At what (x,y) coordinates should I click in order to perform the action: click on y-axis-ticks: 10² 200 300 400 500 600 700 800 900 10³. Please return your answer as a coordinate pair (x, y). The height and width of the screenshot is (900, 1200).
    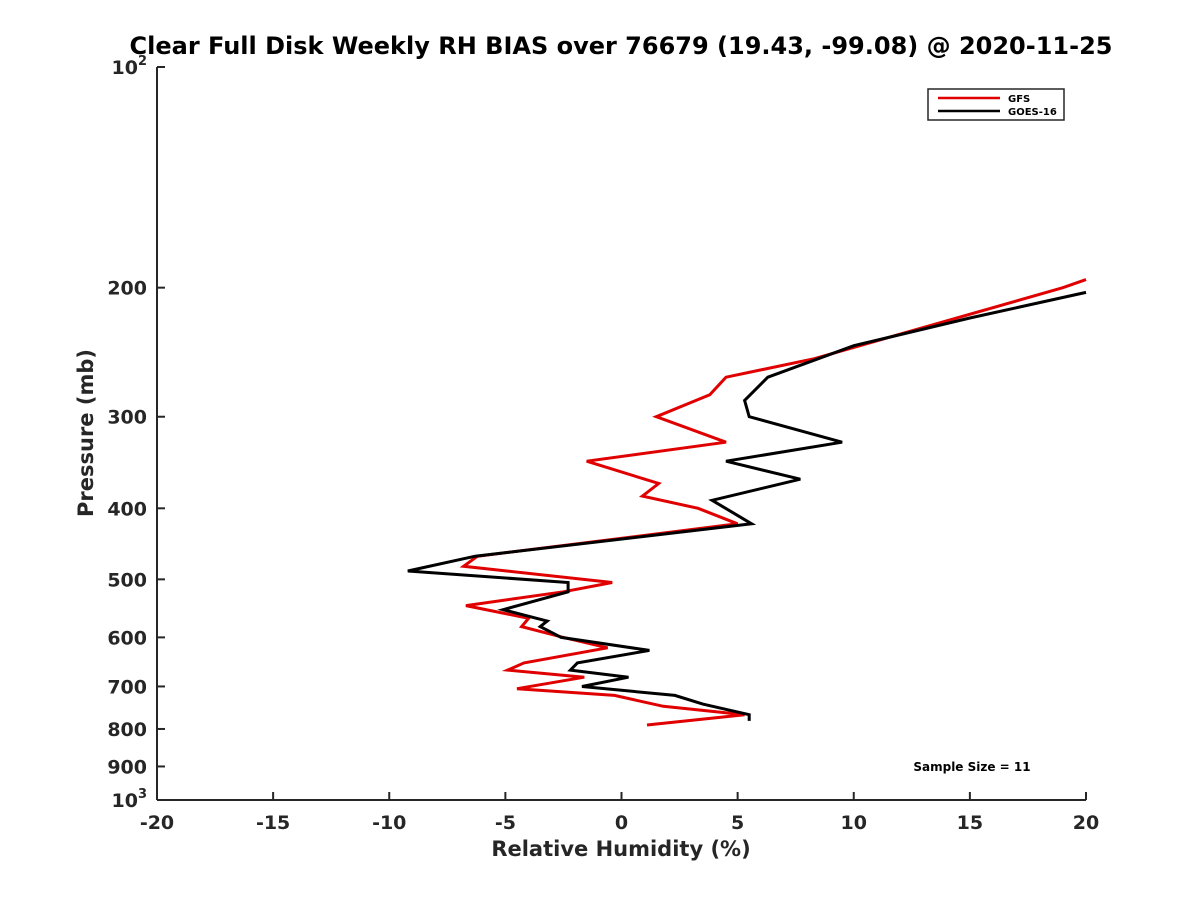
    Looking at the image, I should click on (136, 433).